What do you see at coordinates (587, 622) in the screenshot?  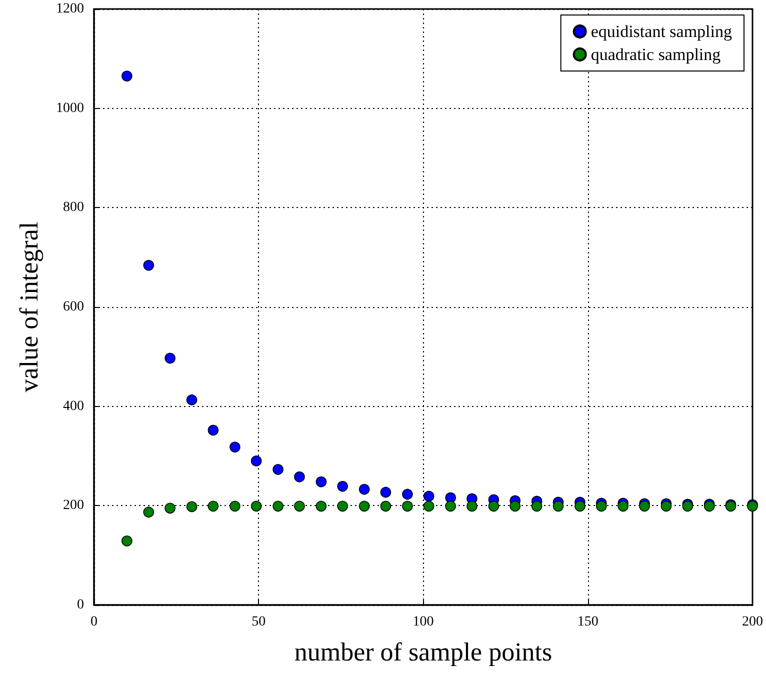 I see `x-tick-label: 150` at bounding box center [587, 622].